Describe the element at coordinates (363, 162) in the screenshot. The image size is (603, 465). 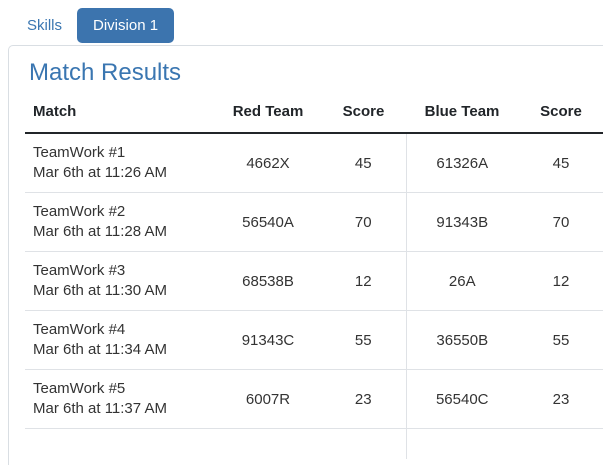
I see `red-score-cell: 45` at that location.